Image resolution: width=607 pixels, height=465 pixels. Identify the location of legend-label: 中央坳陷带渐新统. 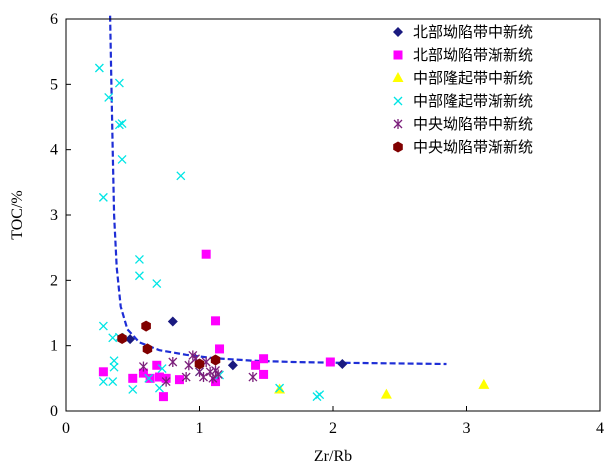
(473, 147).